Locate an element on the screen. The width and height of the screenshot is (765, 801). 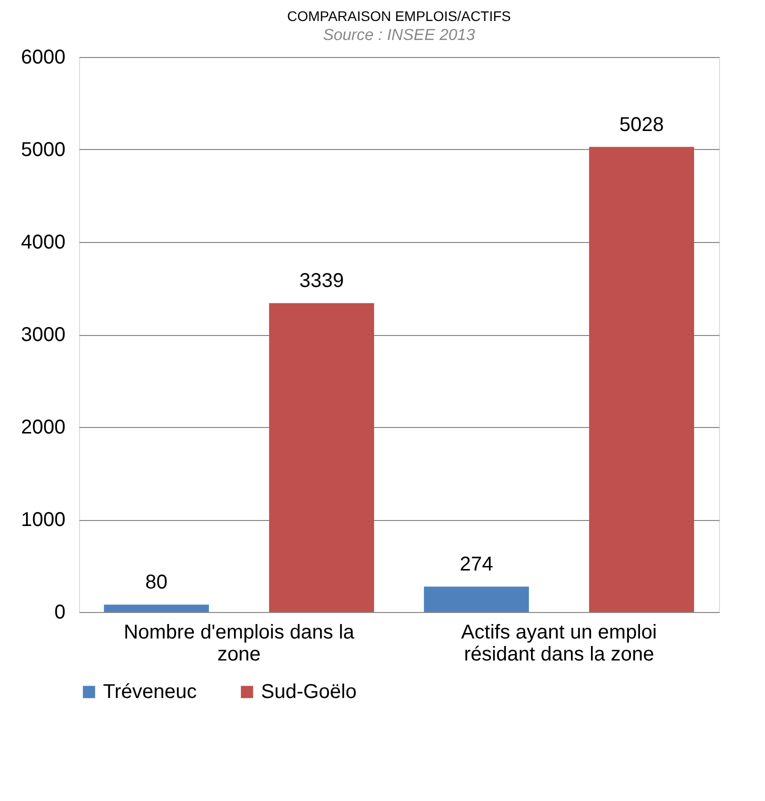
y-tick-label: 2000 is located at coordinates (43, 427).